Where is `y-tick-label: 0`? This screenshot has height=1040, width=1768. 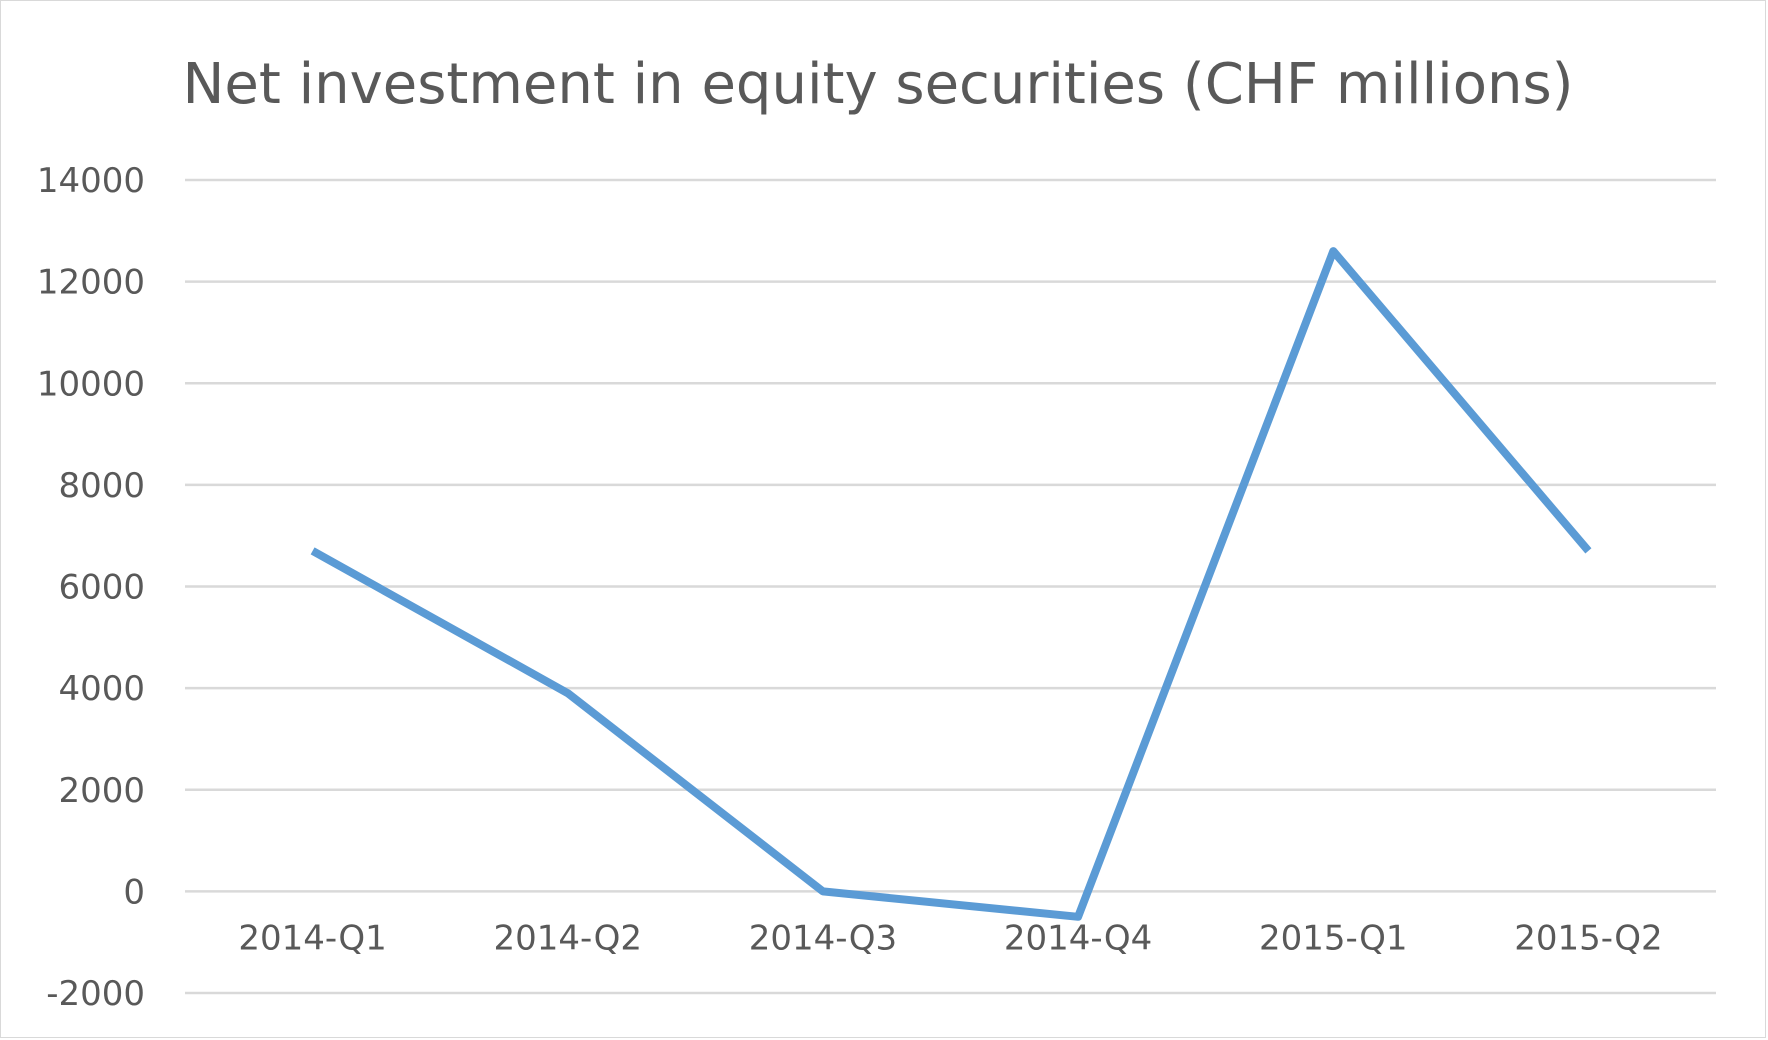 y-tick-label: 0 is located at coordinates (134, 892).